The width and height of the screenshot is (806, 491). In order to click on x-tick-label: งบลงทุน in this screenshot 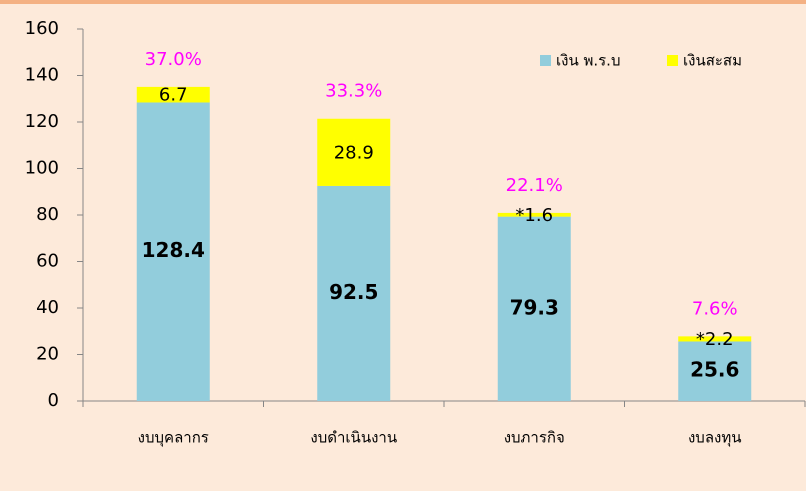, I will do `click(715, 438)`.